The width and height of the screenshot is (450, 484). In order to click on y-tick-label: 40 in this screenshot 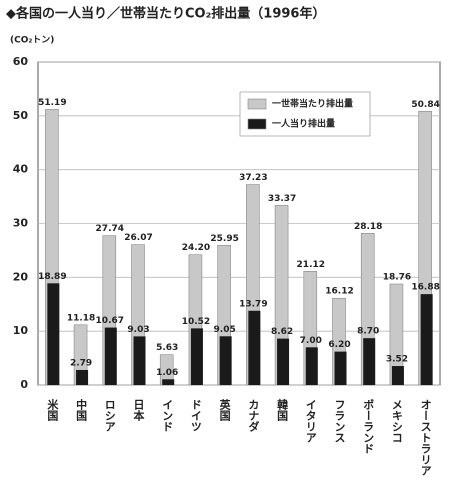, I will do `click(21, 169)`.